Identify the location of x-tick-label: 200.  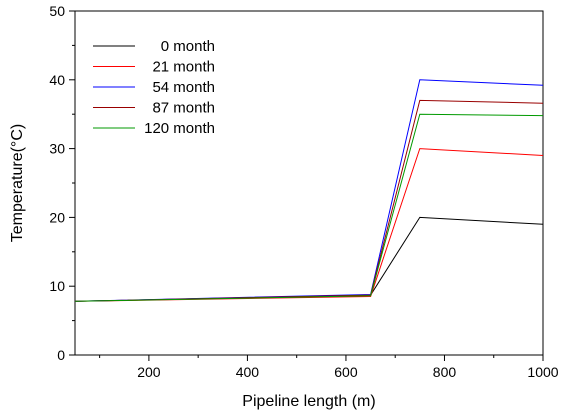
(149, 372).